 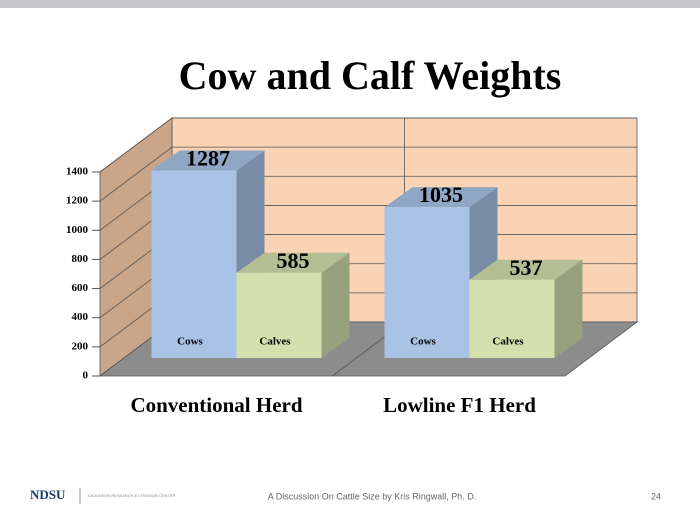 I want to click on footer-center: DICKINSON RESEARCH EXTENSION CENTER, so click(x=131, y=495).